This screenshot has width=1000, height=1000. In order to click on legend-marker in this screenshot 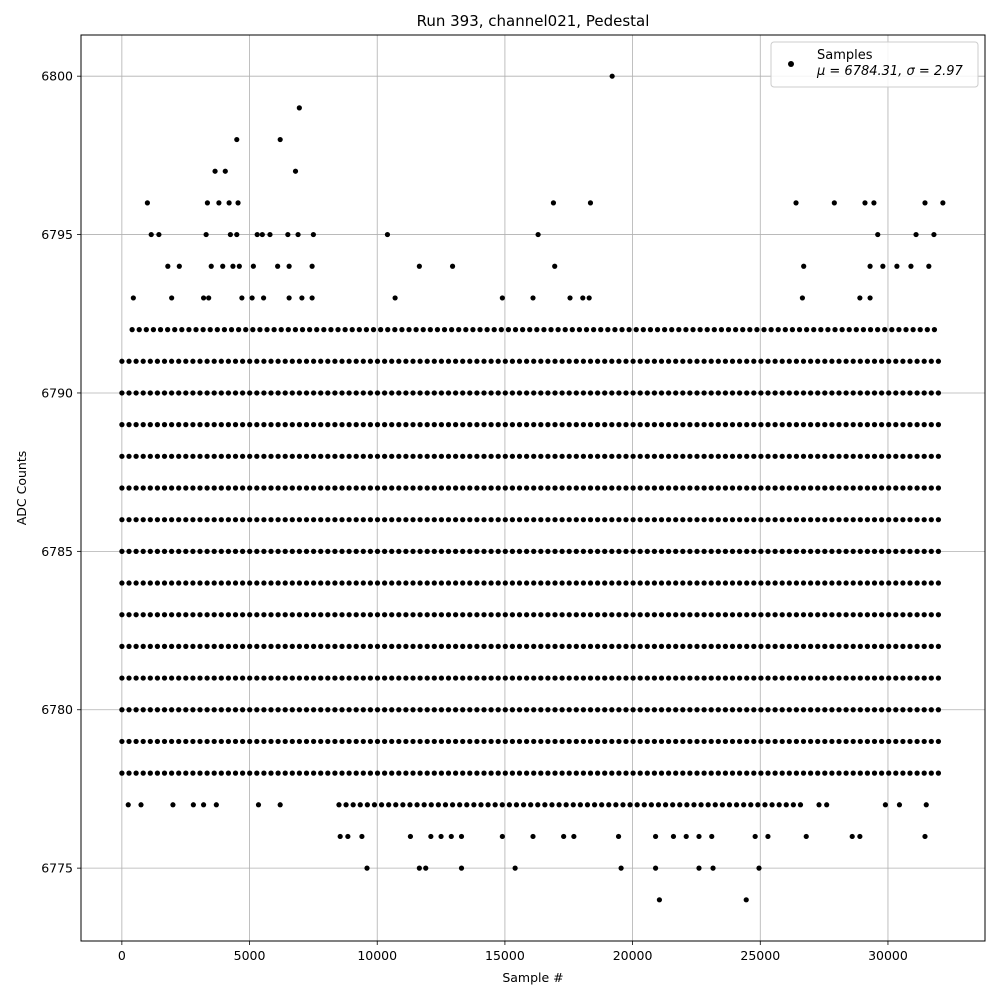, I will do `click(791, 64)`.